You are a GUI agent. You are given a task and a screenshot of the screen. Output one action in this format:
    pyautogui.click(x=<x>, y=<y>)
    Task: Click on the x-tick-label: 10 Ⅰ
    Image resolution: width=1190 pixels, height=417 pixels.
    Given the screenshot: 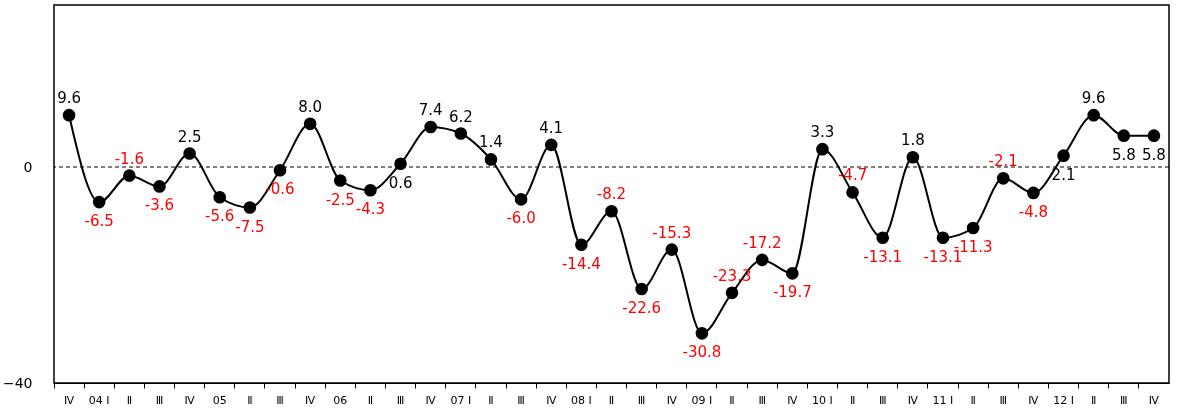 What is the action you would take?
    pyautogui.click(x=822, y=400)
    